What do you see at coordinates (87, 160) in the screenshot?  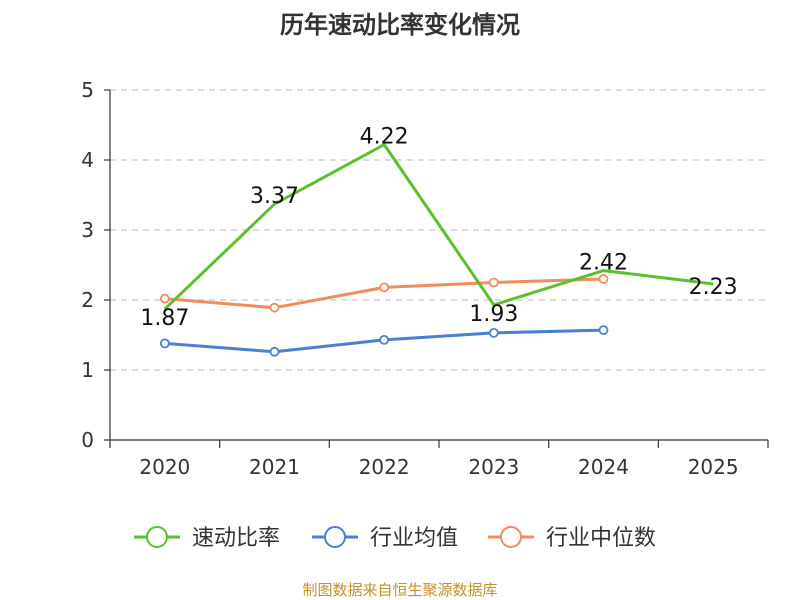 I see `y-tick-label: 4` at bounding box center [87, 160].